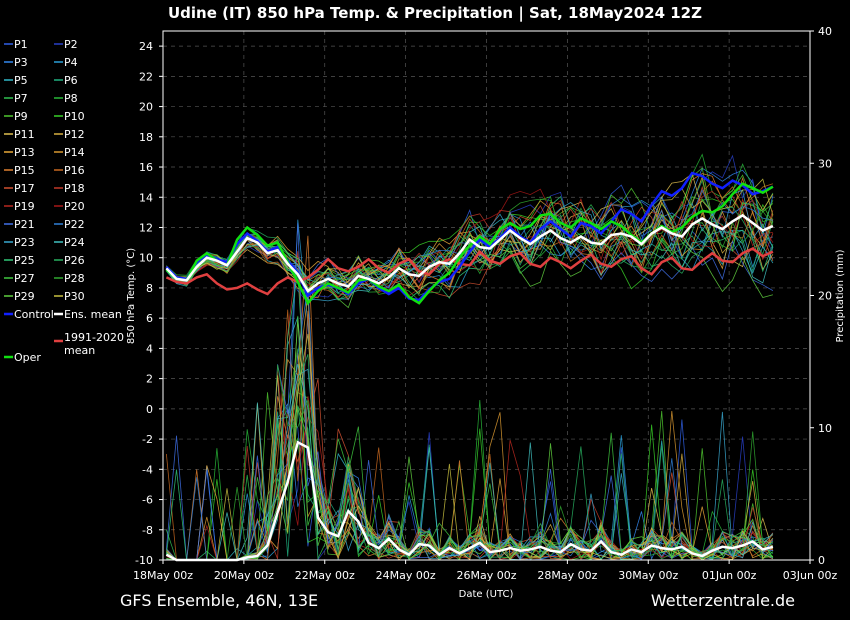 The height and width of the screenshot is (620, 850). I want to click on y-tick-label: 24, so click(146, 46).